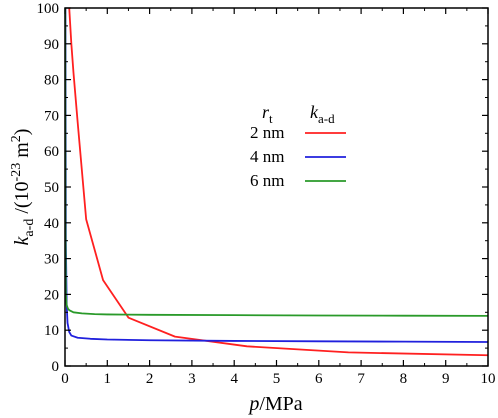 The image size is (498, 418). What do you see at coordinates (51, 331) in the screenshot?
I see `y-tick-label: 10` at bounding box center [51, 331].